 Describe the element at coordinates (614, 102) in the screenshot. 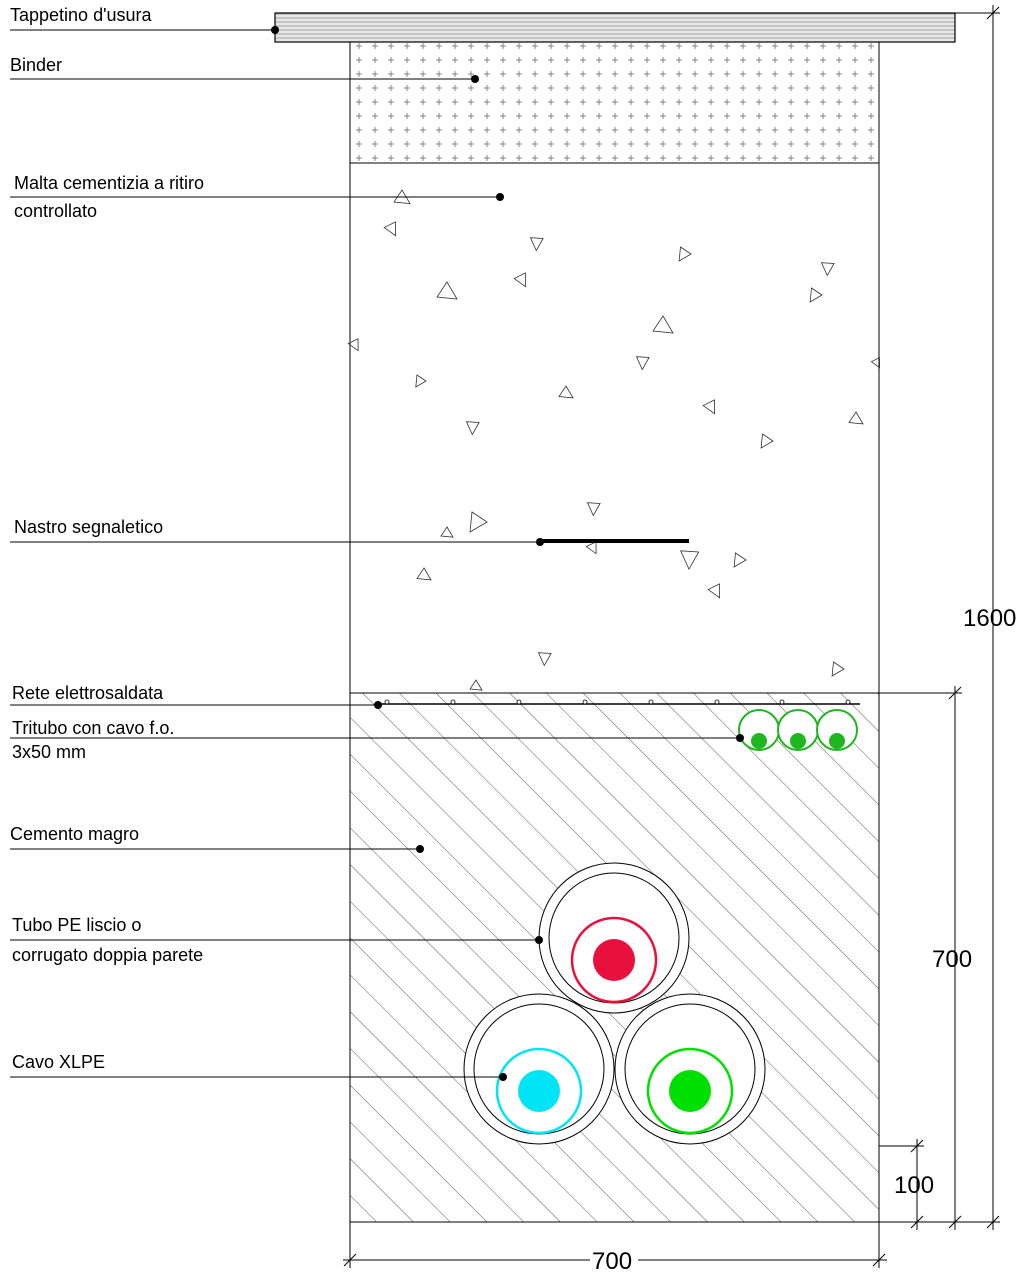

I see `binder-layer` at that location.